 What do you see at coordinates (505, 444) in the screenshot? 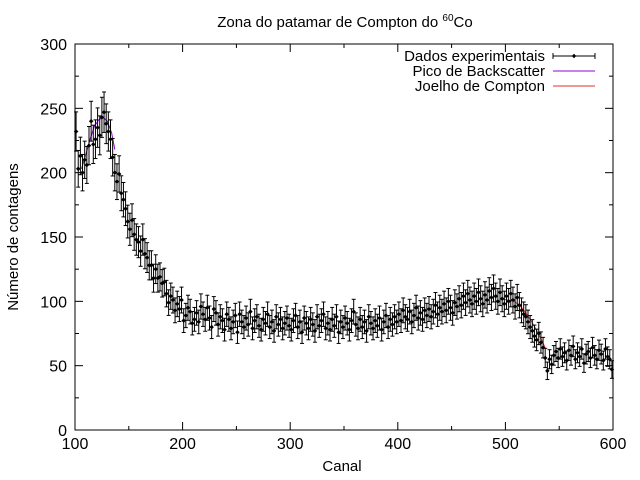
I see `x-tick-label: 500` at bounding box center [505, 444].